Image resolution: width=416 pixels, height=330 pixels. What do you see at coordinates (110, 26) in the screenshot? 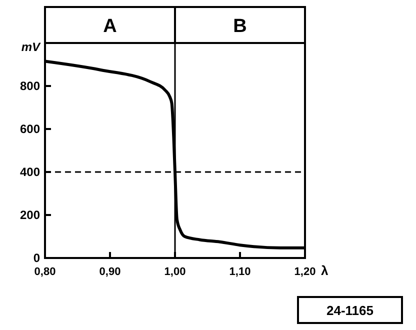
I see `text: A` at bounding box center [110, 26].